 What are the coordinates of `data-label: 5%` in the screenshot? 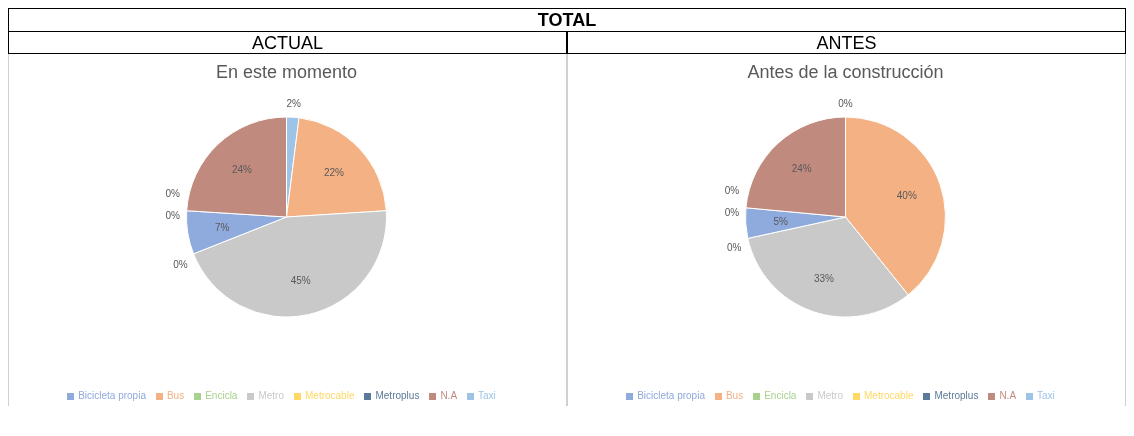 It's located at (780, 221).